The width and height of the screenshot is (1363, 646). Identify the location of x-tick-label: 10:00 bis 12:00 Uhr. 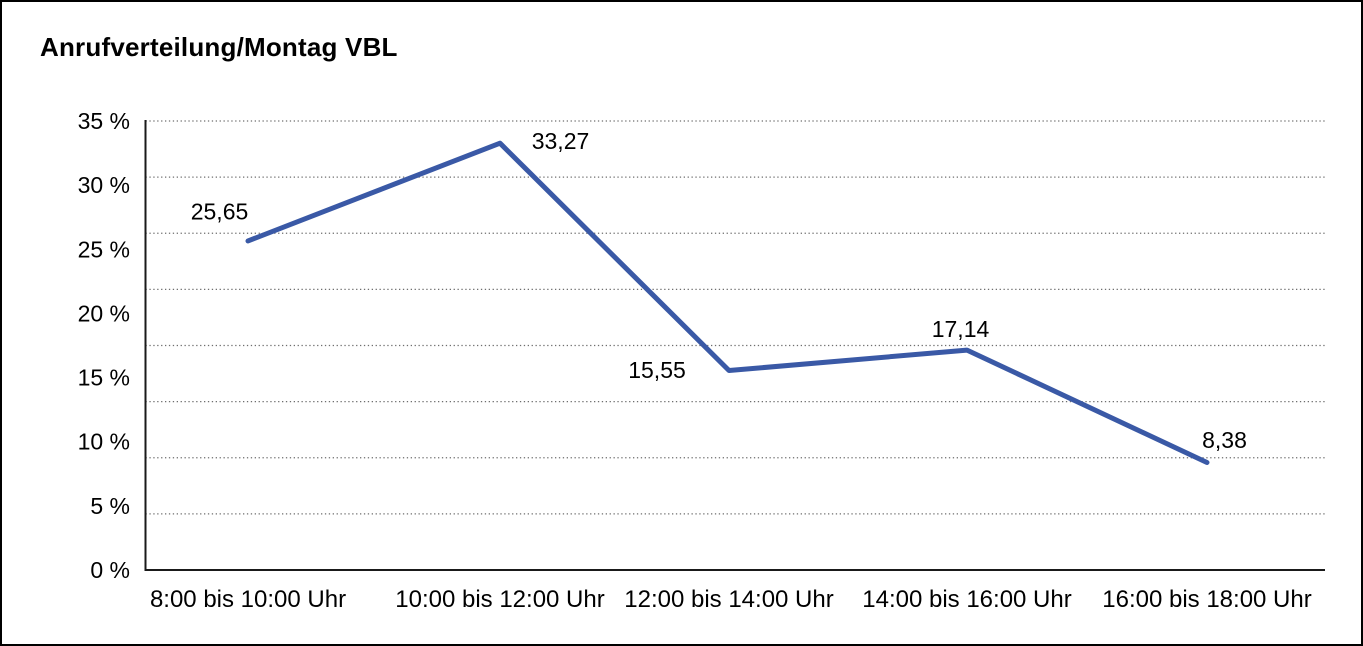
(499, 599).